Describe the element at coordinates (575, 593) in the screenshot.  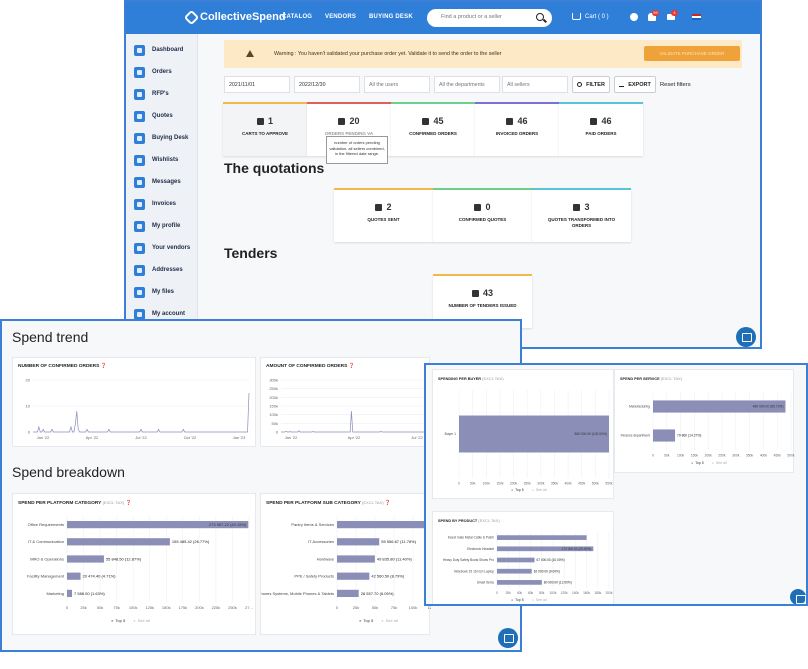
I see `x-tick-label: 140k` at that location.